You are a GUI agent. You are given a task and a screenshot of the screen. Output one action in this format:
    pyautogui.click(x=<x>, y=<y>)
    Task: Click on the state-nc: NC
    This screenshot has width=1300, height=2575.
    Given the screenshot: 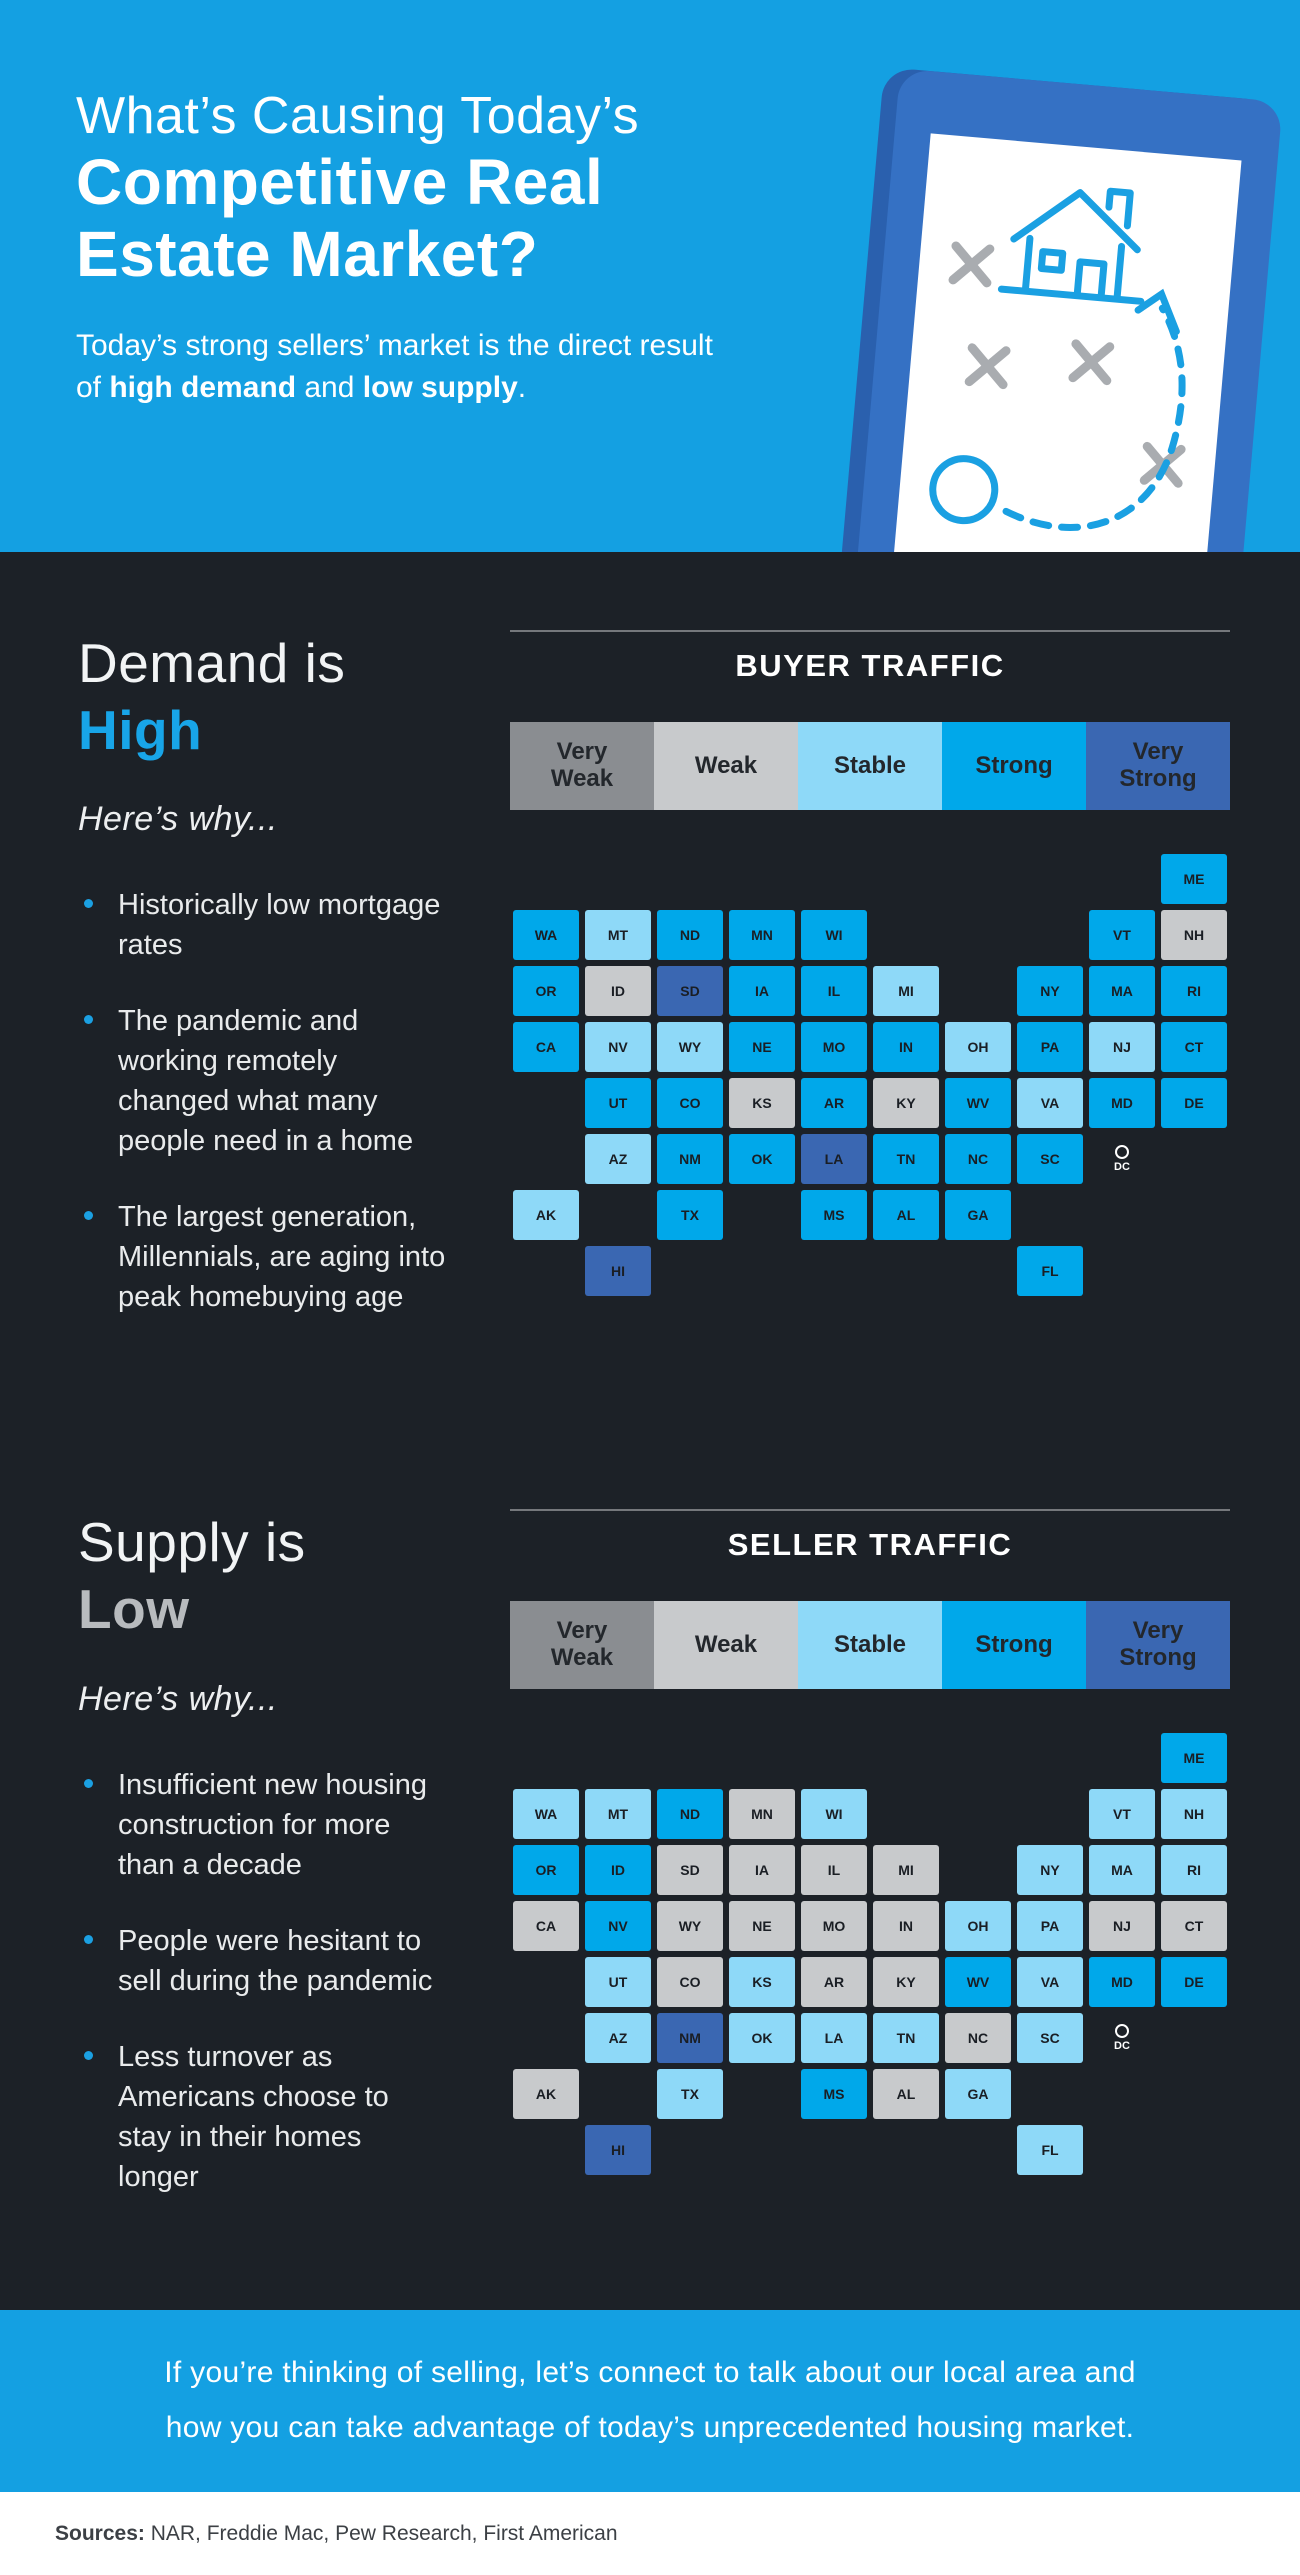 What is the action you would take?
    pyautogui.click(x=978, y=1159)
    